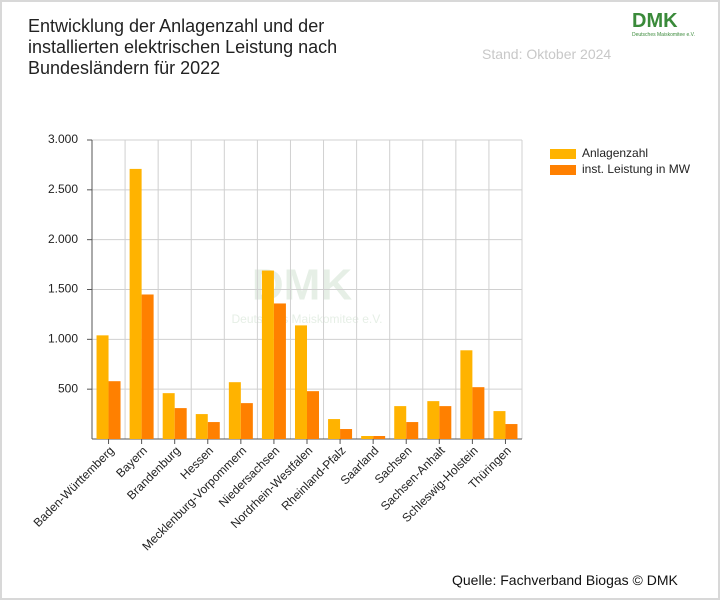 Image resolution: width=720 pixels, height=600 pixels. I want to click on y-tick-label: 500, so click(68, 388).